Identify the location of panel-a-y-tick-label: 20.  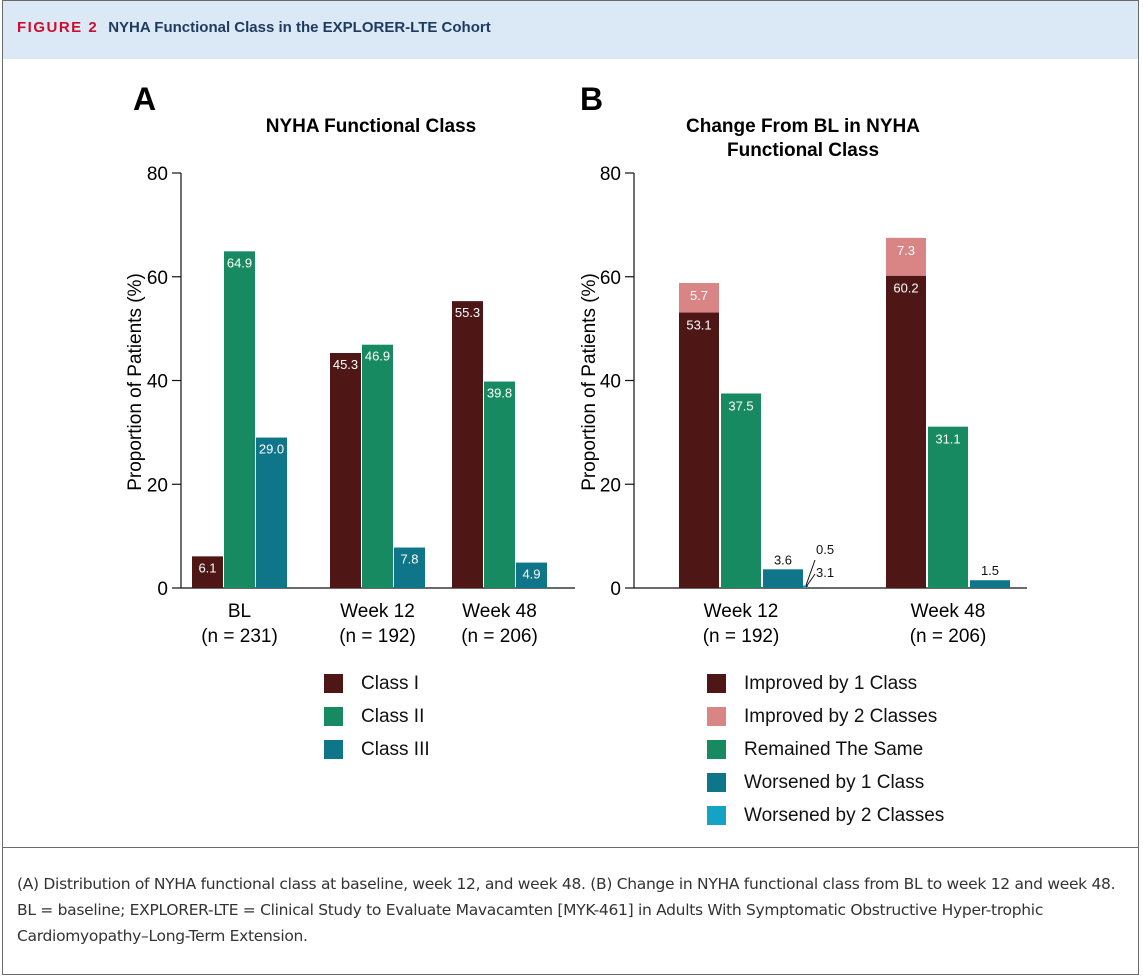
(157, 485).